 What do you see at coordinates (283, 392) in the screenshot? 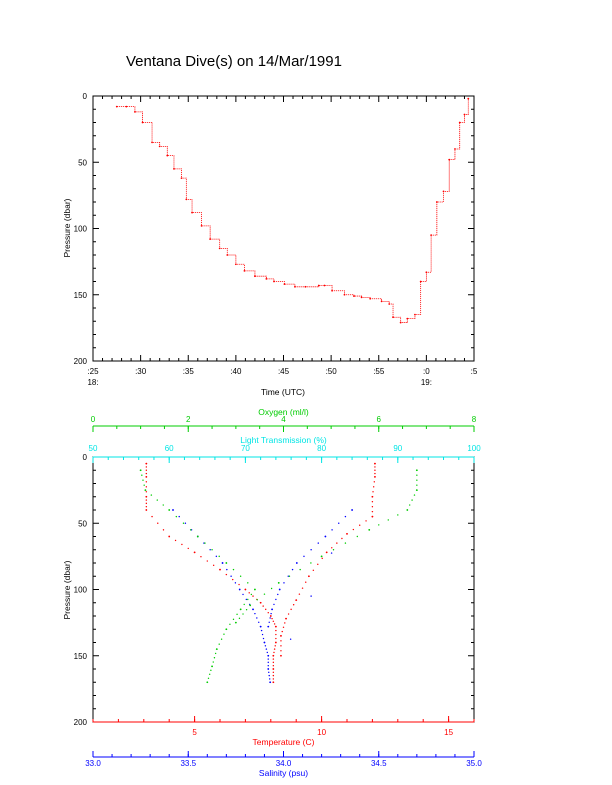
I see `x-axis-label: Time (UTC)` at bounding box center [283, 392].